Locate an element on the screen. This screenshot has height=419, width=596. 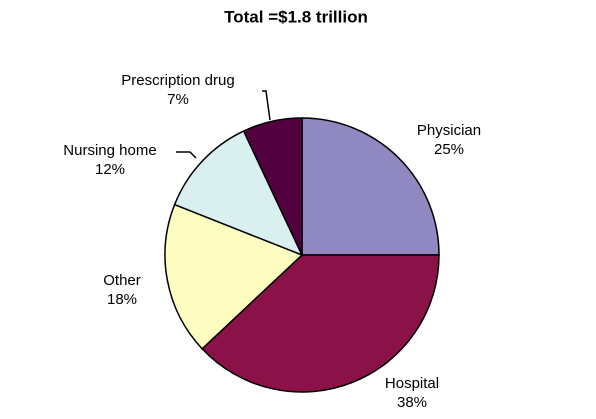
slice-value-label: 25% is located at coordinates (449, 149).